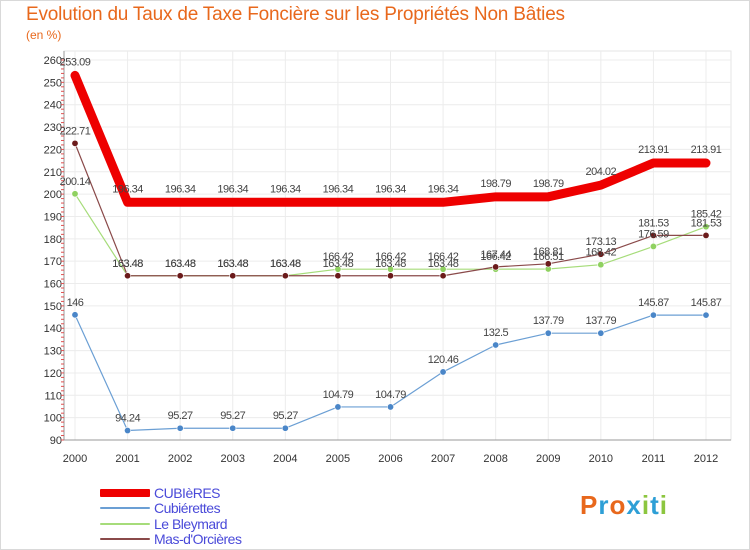  What do you see at coordinates (53, 150) in the screenshot?
I see `y-tick-label: 220` at bounding box center [53, 150].